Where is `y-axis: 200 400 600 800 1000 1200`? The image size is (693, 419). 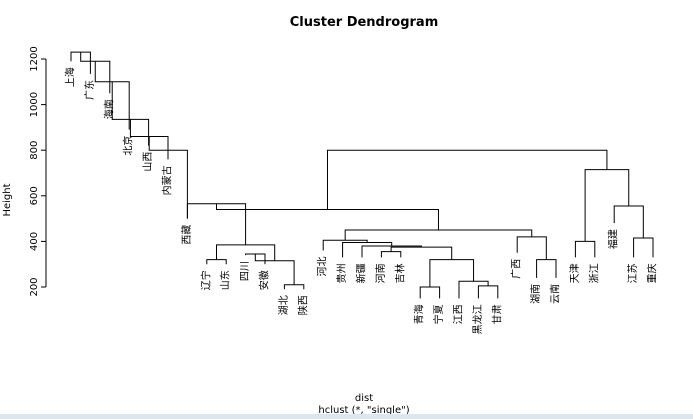 y-axis: 200 400 600 800 1000 1200 is located at coordinates (38, 171).